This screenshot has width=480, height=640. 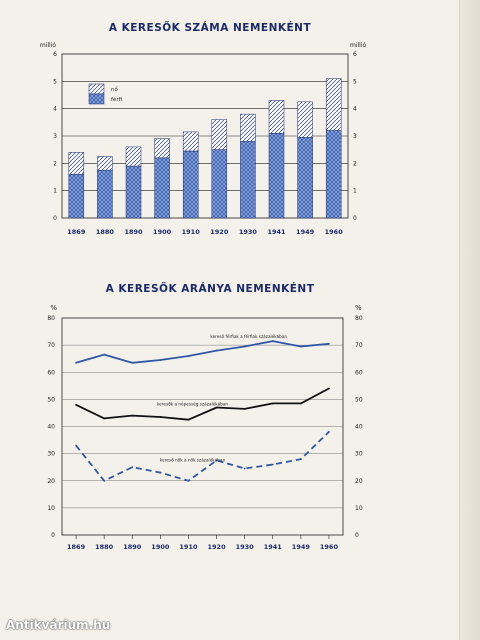 What do you see at coordinates (358, 308) in the screenshot?
I see `y-axis-label-right: %` at bounding box center [358, 308].